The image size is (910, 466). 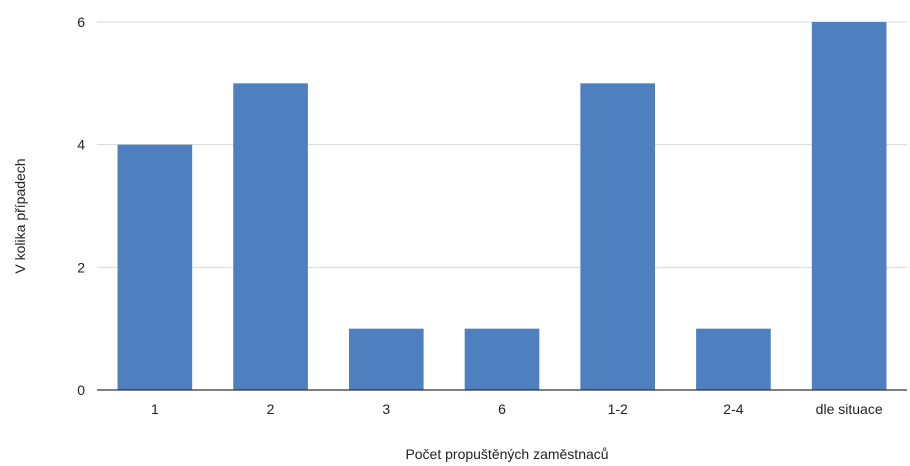 I want to click on x-tick-label: 6, so click(x=502, y=409).